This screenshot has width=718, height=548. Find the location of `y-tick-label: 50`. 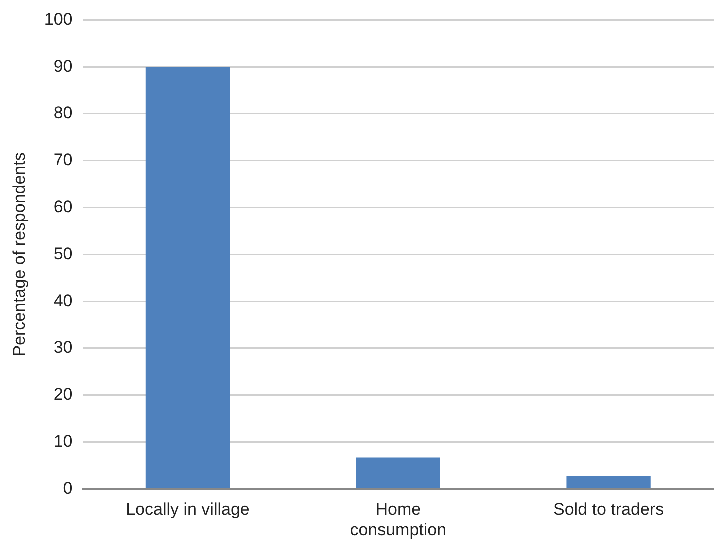

y-tick-label: 50 is located at coordinates (63, 254).